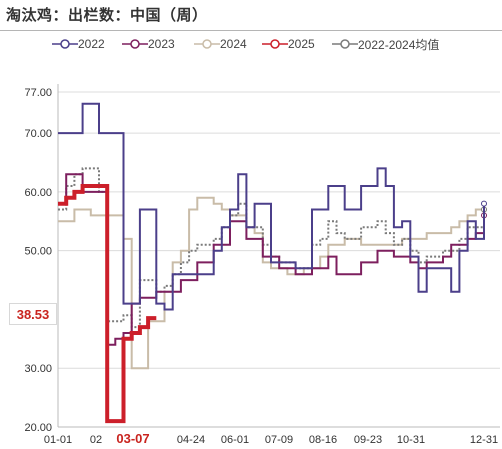  I want to click on legend-item: 2023, so click(148, 44).